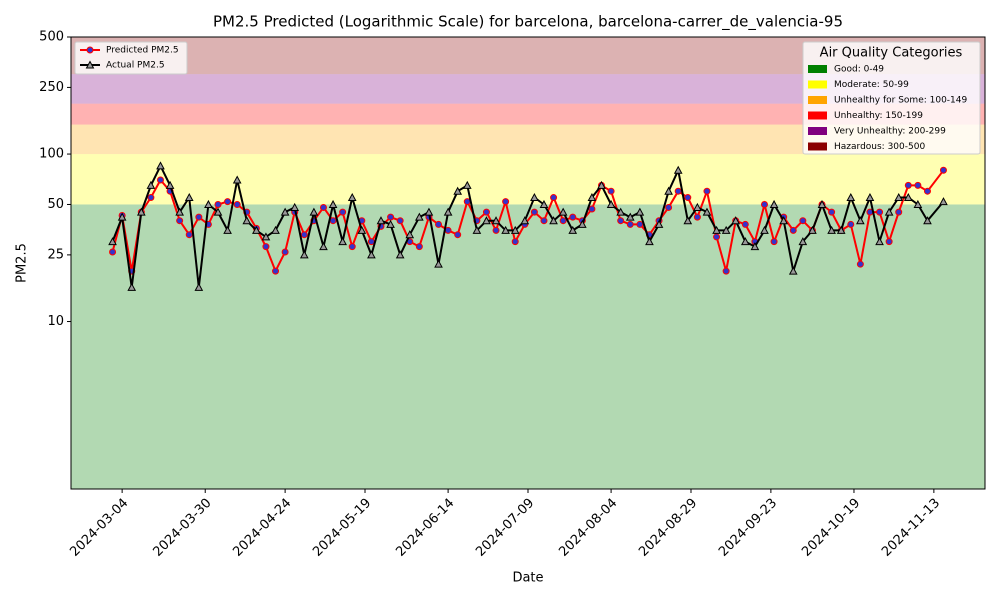 The image size is (1000, 604). I want to click on category-legend-box, so click(891, 98).